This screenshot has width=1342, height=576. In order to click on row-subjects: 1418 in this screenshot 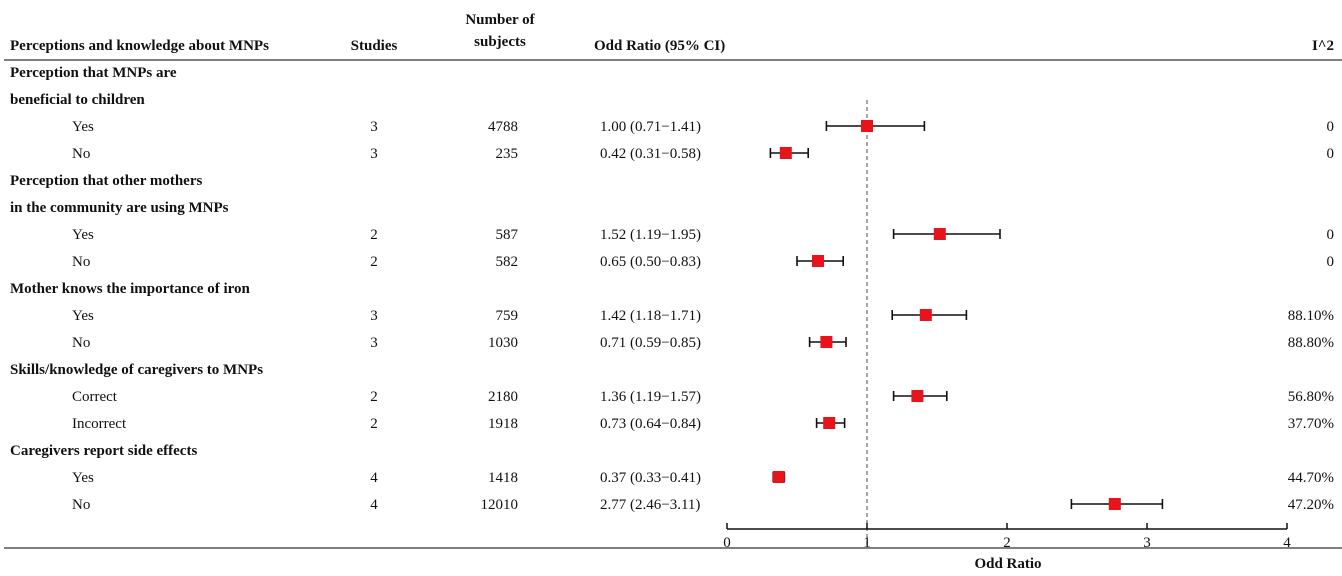, I will do `click(503, 478)`.